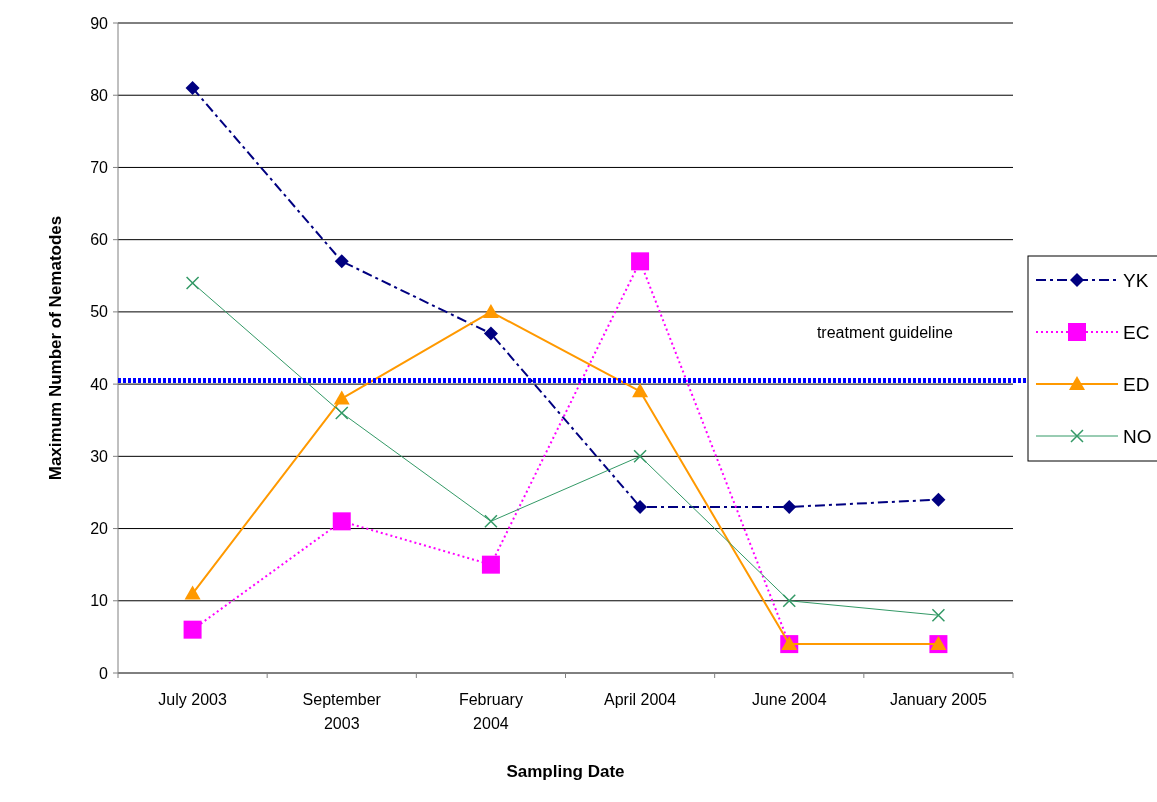 The height and width of the screenshot is (802, 1157). I want to click on y-tick-label: 0, so click(104, 673).